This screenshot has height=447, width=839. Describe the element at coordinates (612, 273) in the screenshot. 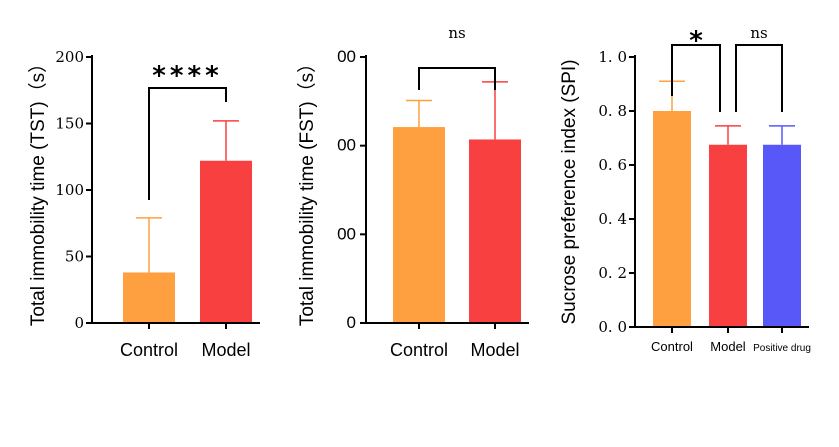

I see `y-tick-label: 0. 2` at that location.